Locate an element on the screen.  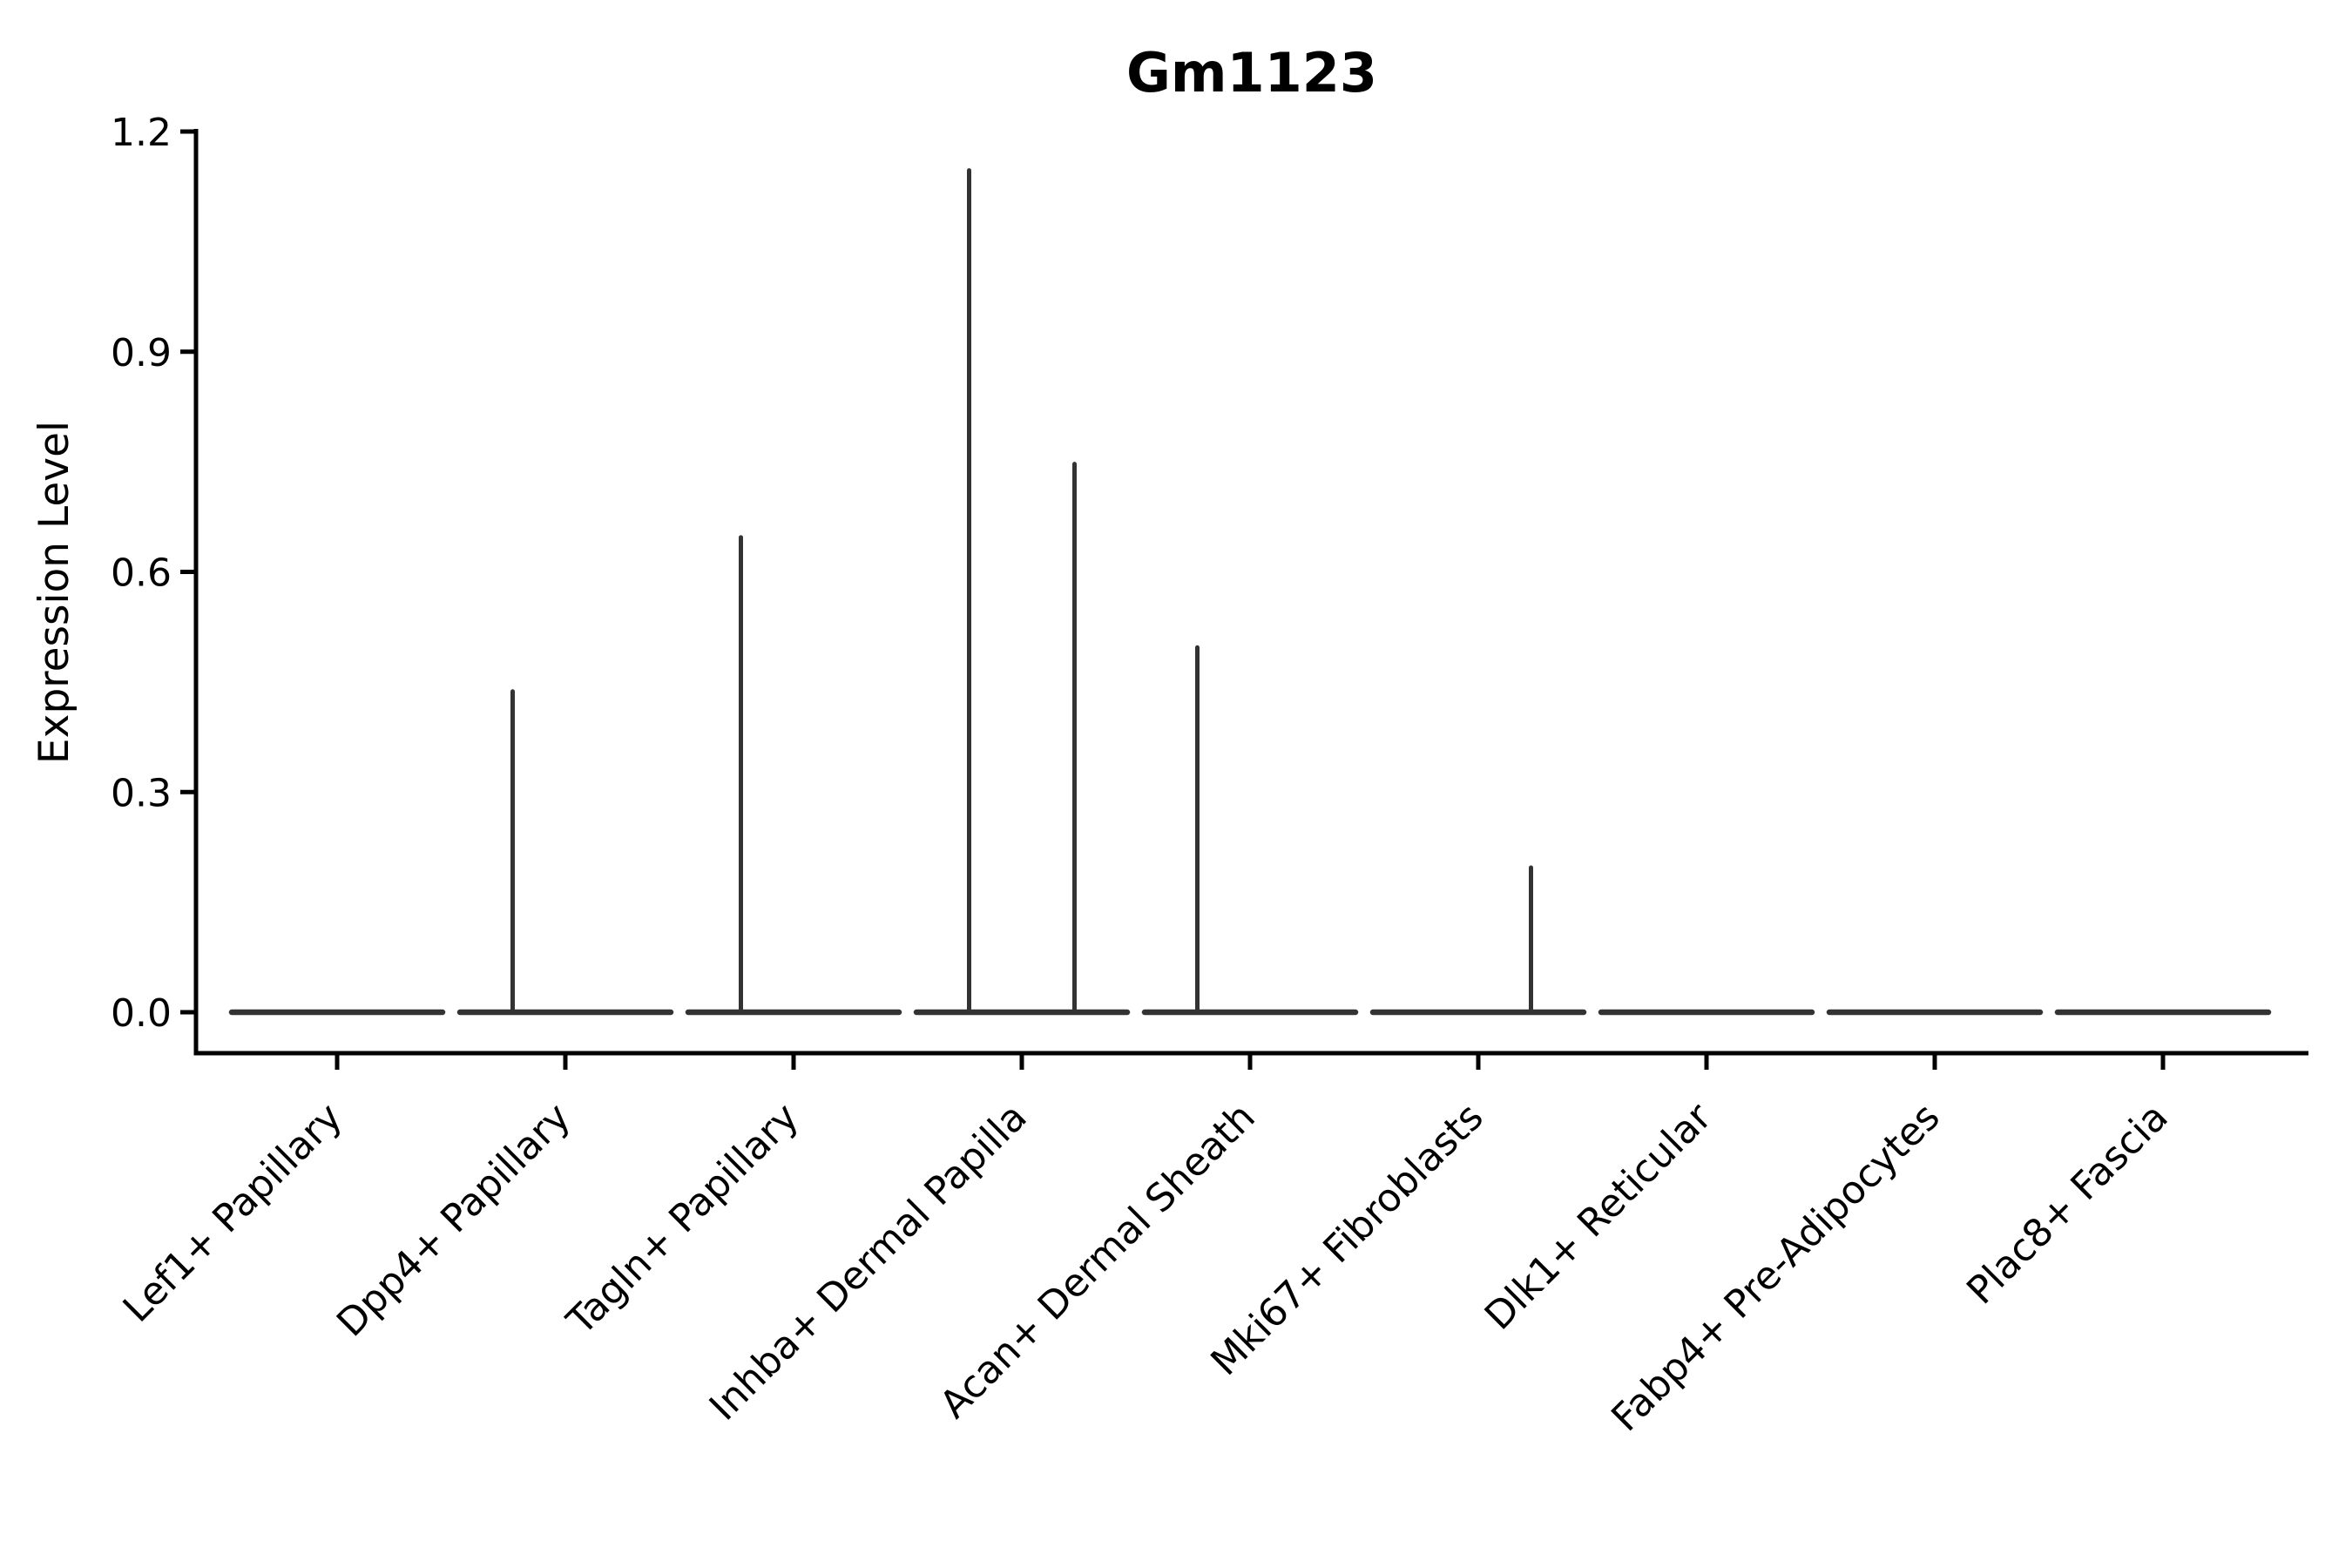
x-tick-label: Plac8+ Fascia is located at coordinates (2067, 1204).